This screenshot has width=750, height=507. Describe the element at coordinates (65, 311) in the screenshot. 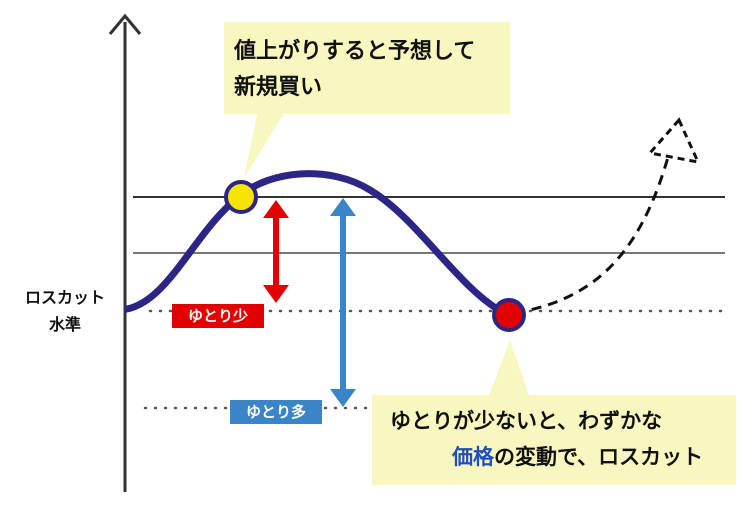

I see `losscut-level-label: ロスカット 水準` at that location.